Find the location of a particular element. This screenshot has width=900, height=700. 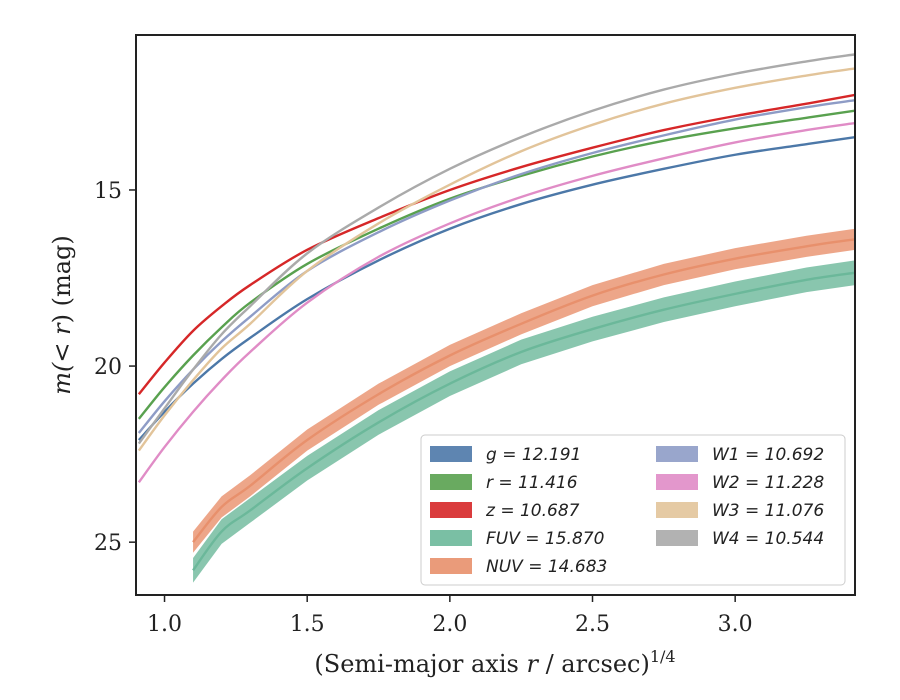

x-axis-label: (Semi-major axis r / arcsec)1/4 is located at coordinates (494, 662).